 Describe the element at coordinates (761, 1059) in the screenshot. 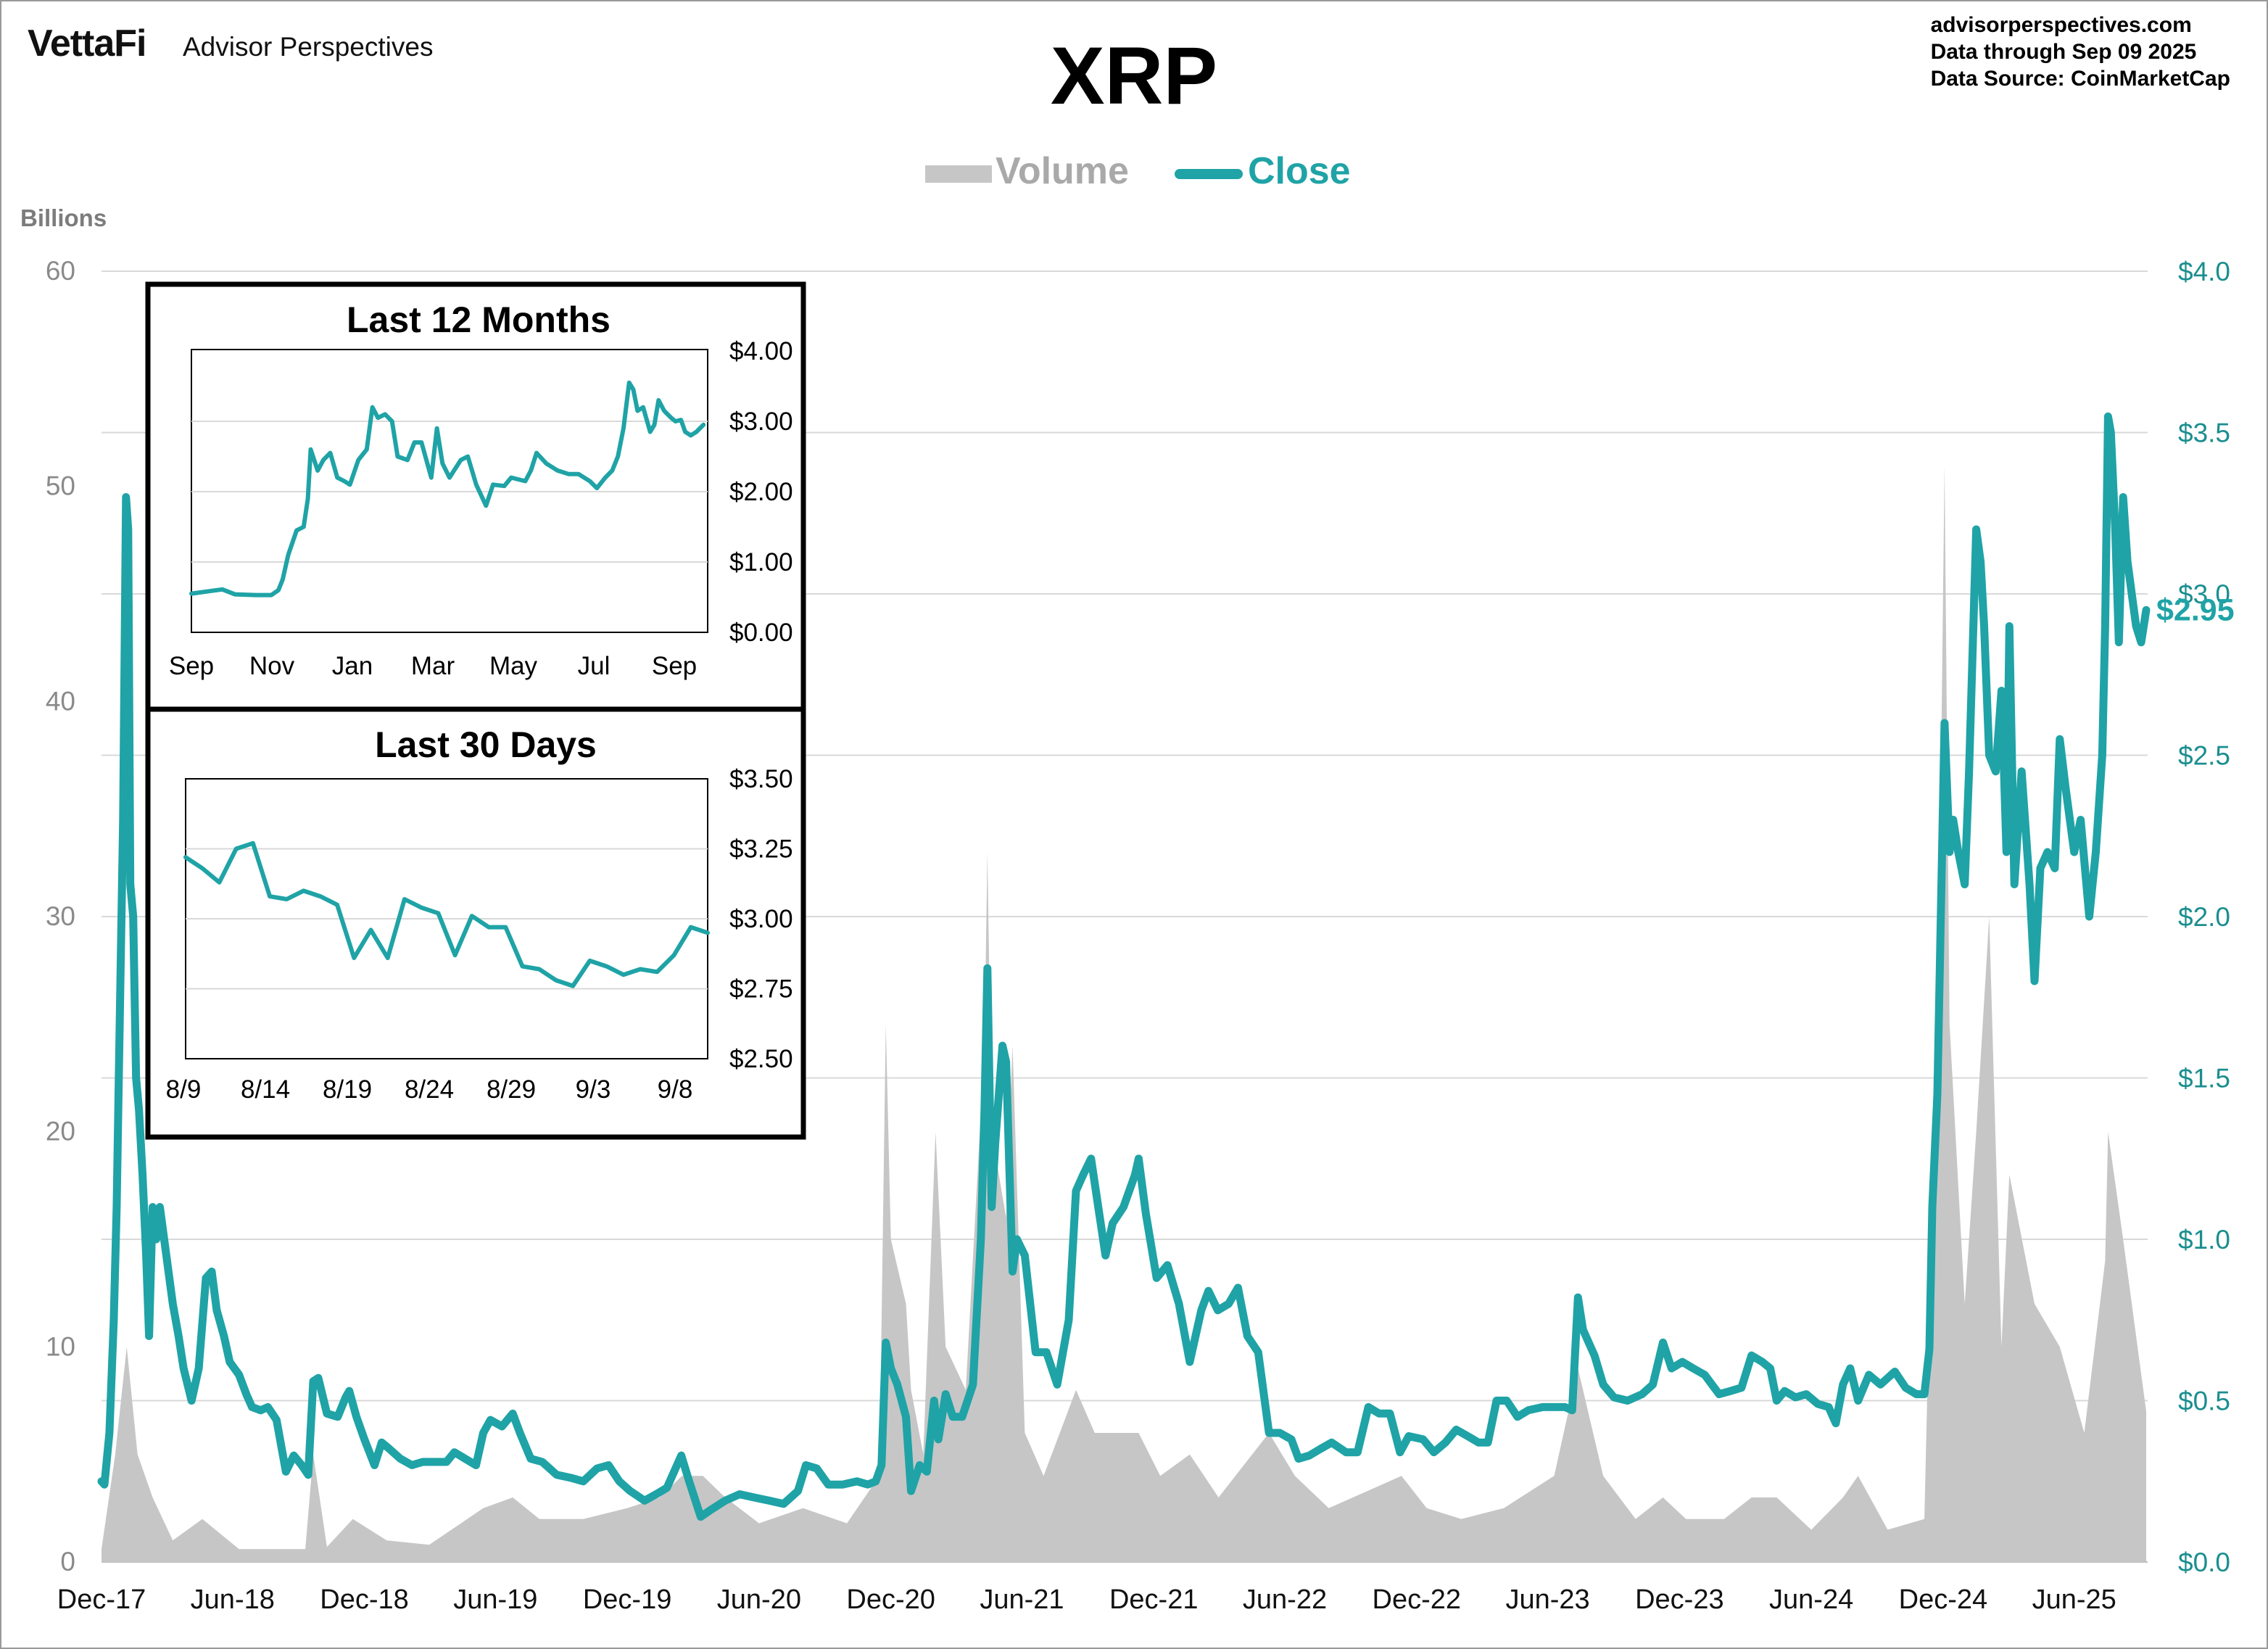

I see `inset-y-tick-label: $2.50` at that location.